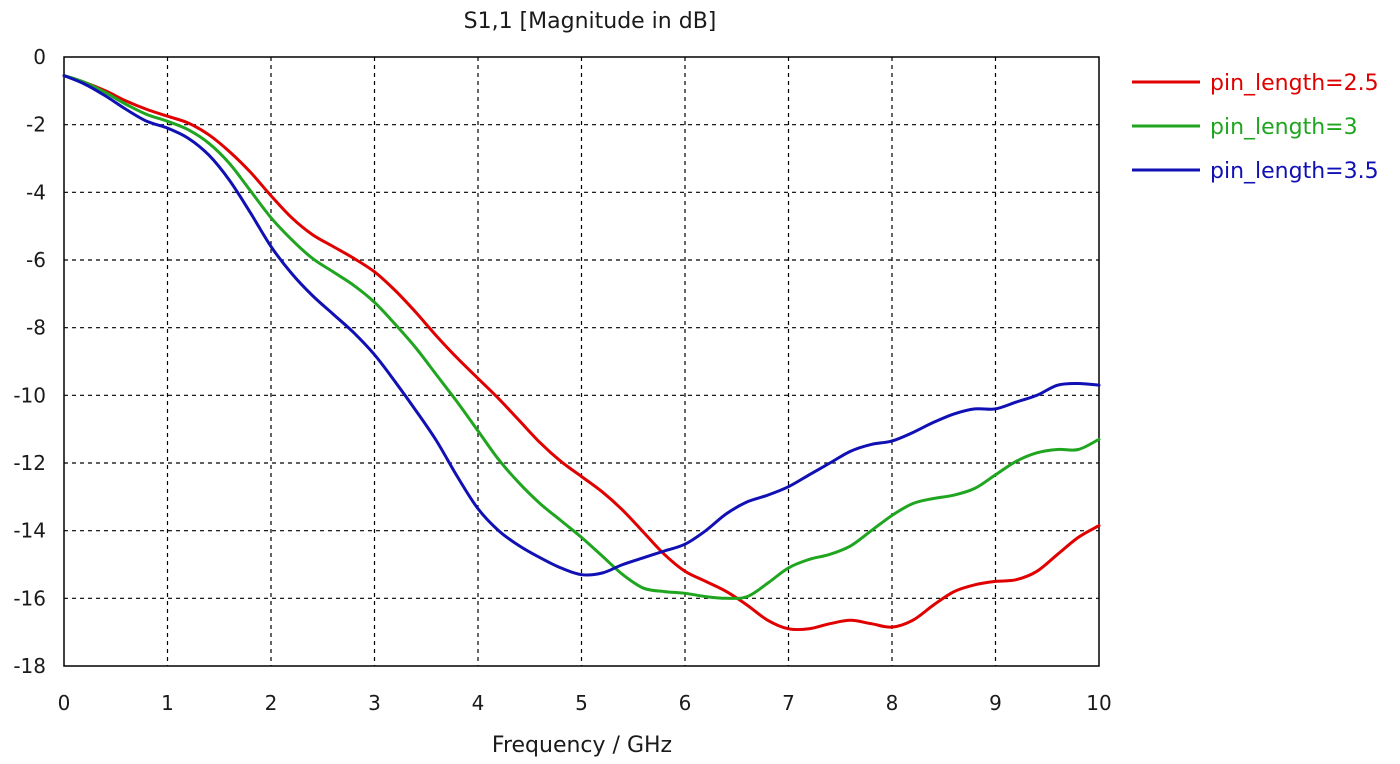 The width and height of the screenshot is (1400, 764). What do you see at coordinates (29, 395) in the screenshot?
I see `y-tick-label: -10` at bounding box center [29, 395].